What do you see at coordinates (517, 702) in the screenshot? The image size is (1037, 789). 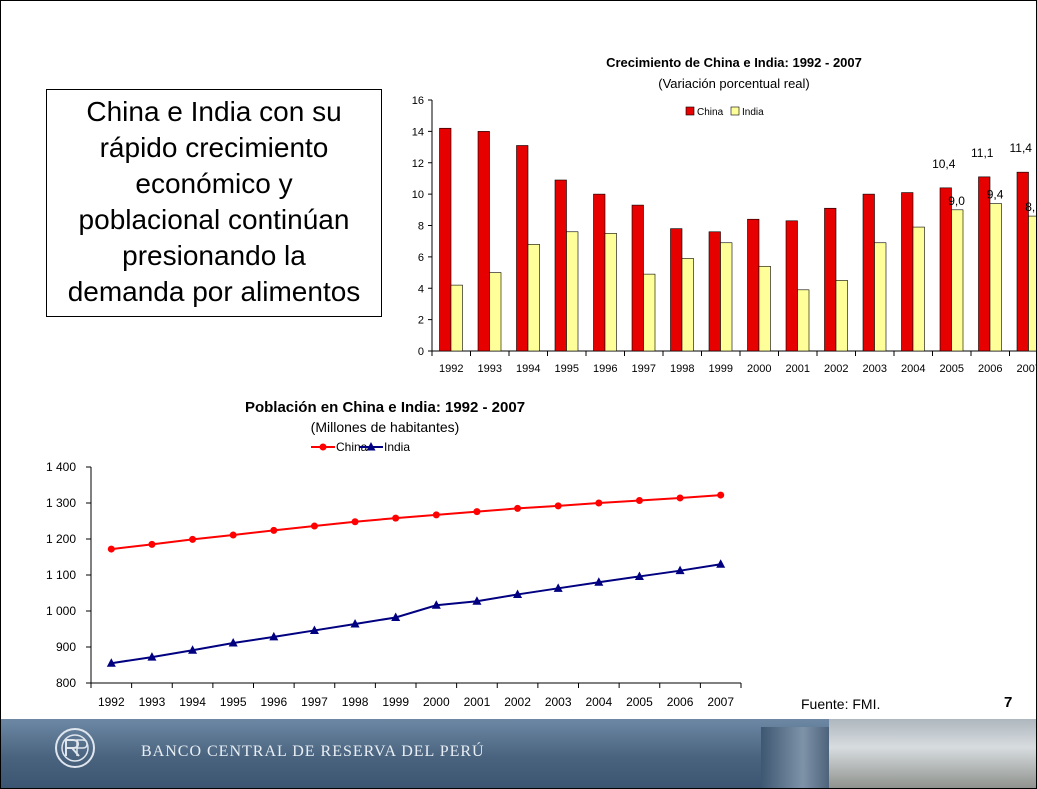 I see `line-x-tick-label: 2002` at bounding box center [517, 702].